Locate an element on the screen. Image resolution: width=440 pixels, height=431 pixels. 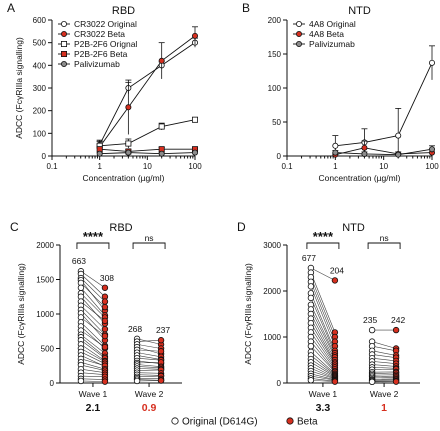
legend-label: CR3022 Beta is located at coordinates (99, 34).